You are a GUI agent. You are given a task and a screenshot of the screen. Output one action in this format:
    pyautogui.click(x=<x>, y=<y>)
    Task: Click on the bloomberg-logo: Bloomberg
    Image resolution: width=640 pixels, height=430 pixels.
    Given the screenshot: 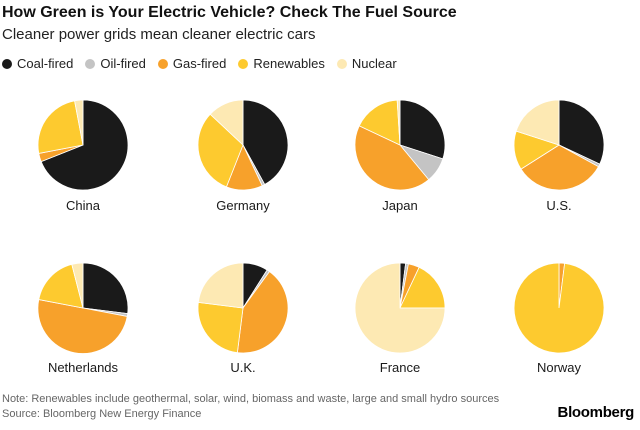 What is the action you would take?
    pyautogui.click(x=596, y=412)
    